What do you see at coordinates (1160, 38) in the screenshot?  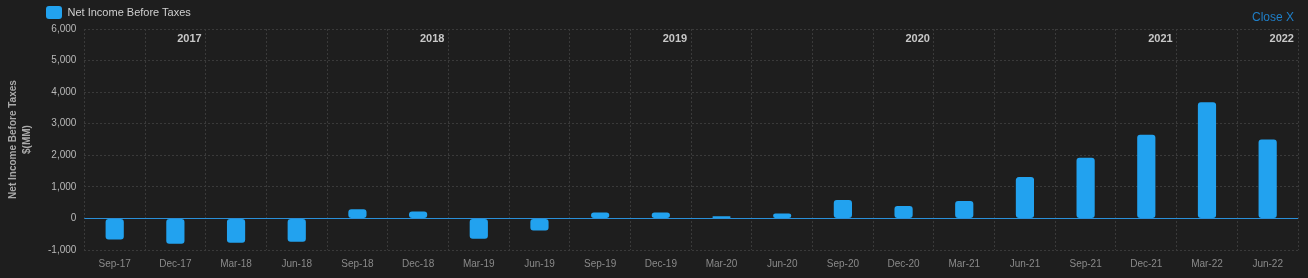 I see `annotation: 2021` at bounding box center [1160, 38].